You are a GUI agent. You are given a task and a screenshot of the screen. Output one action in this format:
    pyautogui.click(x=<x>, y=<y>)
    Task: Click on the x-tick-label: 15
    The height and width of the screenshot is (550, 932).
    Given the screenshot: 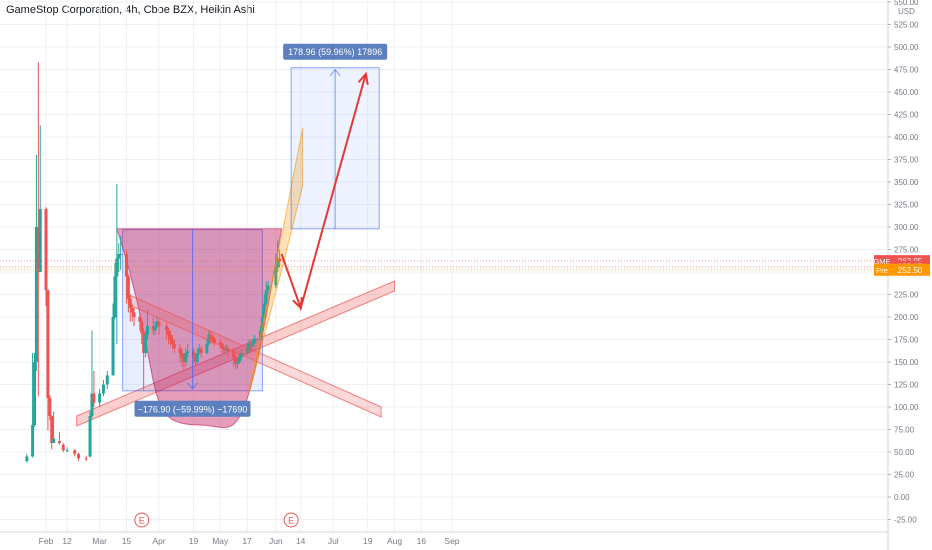 What is the action you would take?
    pyautogui.click(x=127, y=541)
    